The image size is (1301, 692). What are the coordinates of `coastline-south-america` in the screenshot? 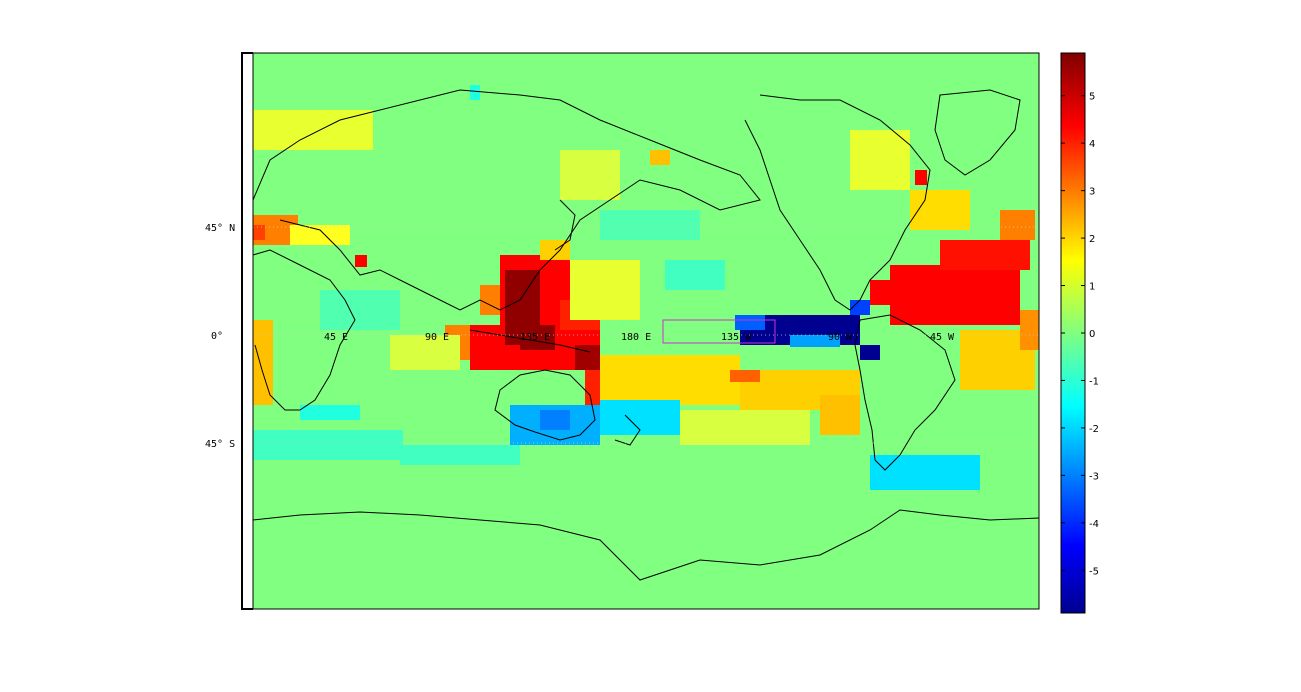 It's located at (905, 392).